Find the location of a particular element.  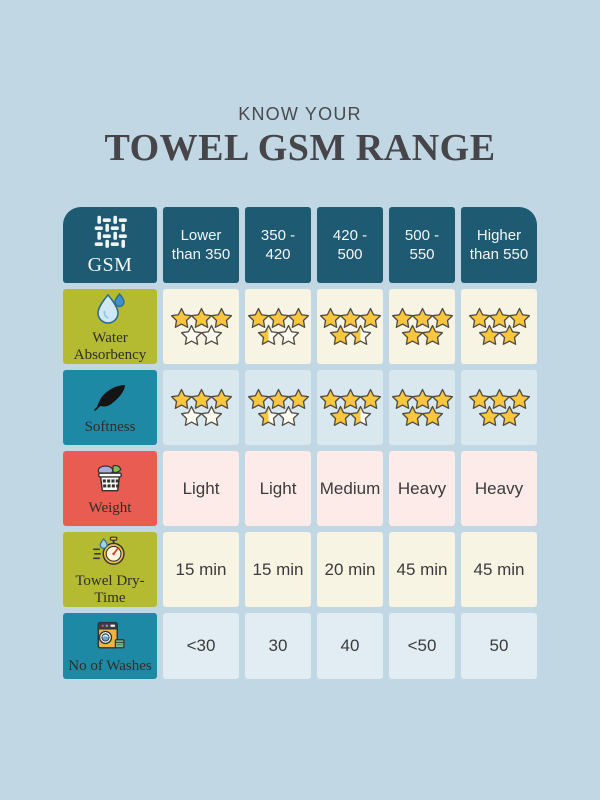

gsm-label: GSM is located at coordinates (110, 265).